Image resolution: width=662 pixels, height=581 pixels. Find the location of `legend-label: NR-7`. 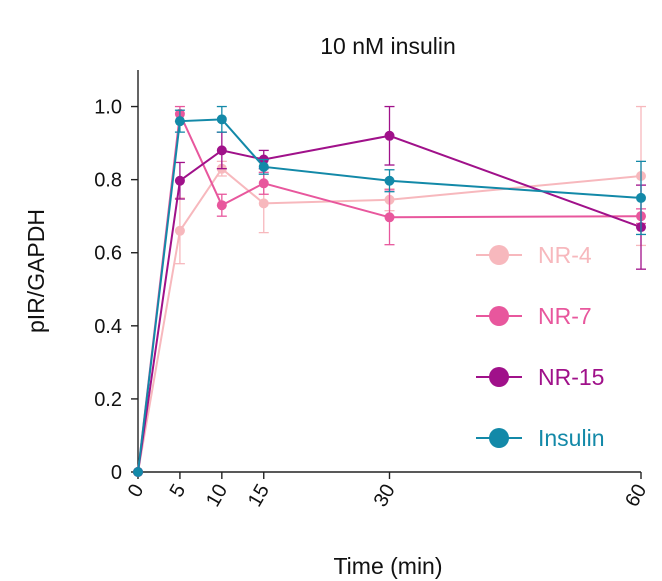

legend-label: NR-7 is located at coordinates (565, 316).